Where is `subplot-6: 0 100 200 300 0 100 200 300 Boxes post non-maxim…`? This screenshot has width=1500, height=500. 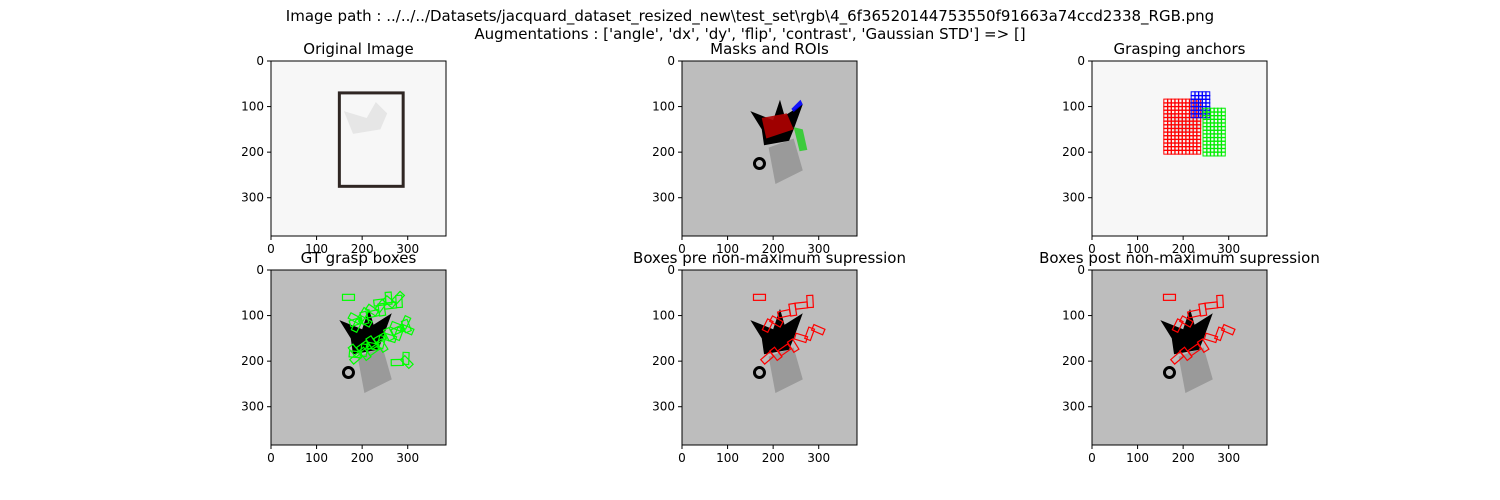 subplot-6: 0 100 200 300 0 100 200 300 Boxes post non-maxim… is located at coordinates (1179, 357).